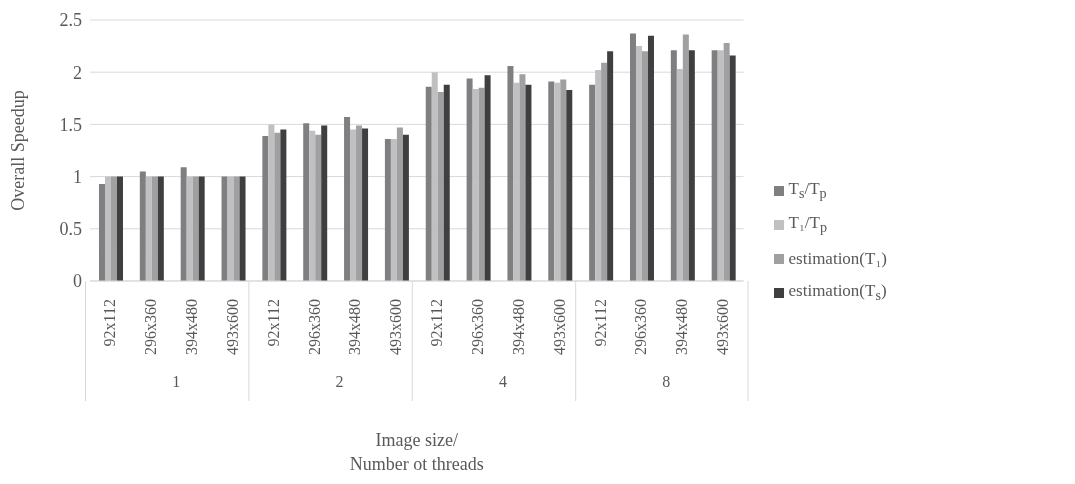  Describe the element at coordinates (837, 259) in the screenshot. I see `legend-label: estimation(T₁)` at that location.